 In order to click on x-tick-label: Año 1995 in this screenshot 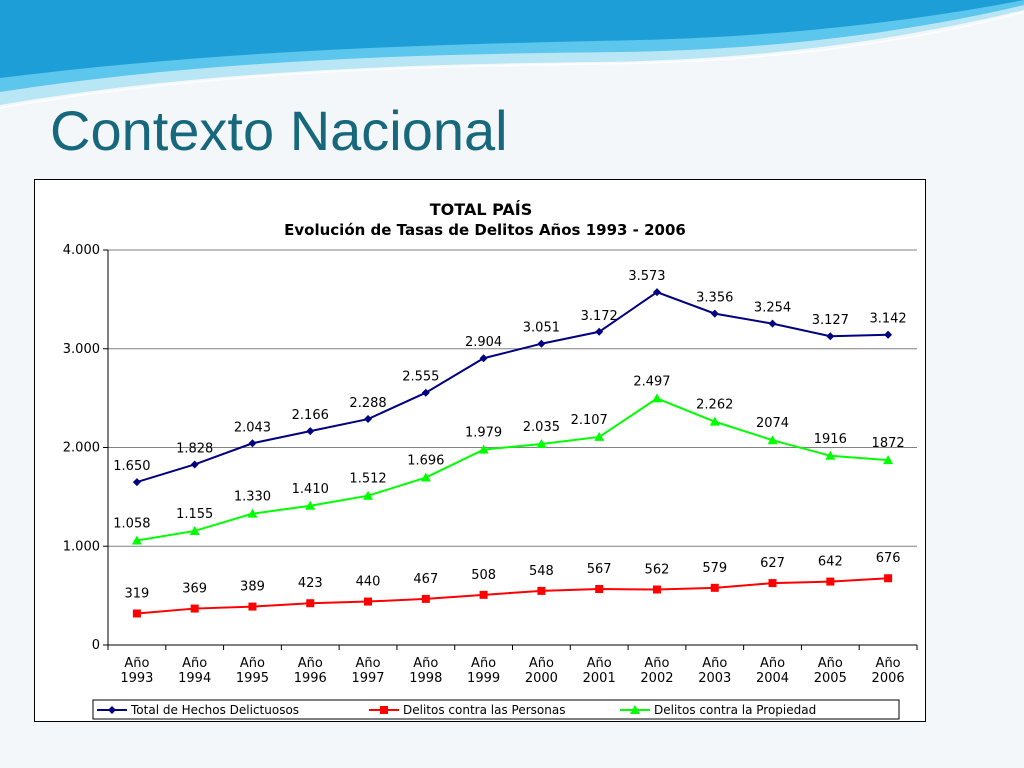, I will do `click(252, 671)`.